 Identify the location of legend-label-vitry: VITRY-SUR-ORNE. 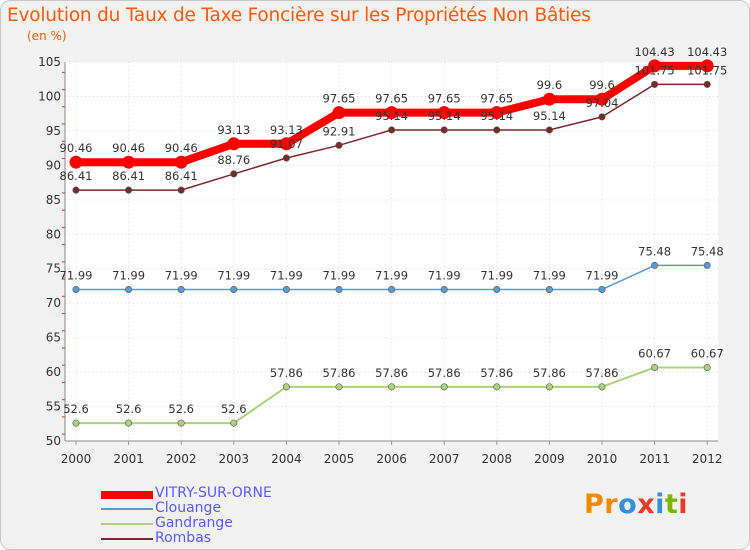
(213, 493).